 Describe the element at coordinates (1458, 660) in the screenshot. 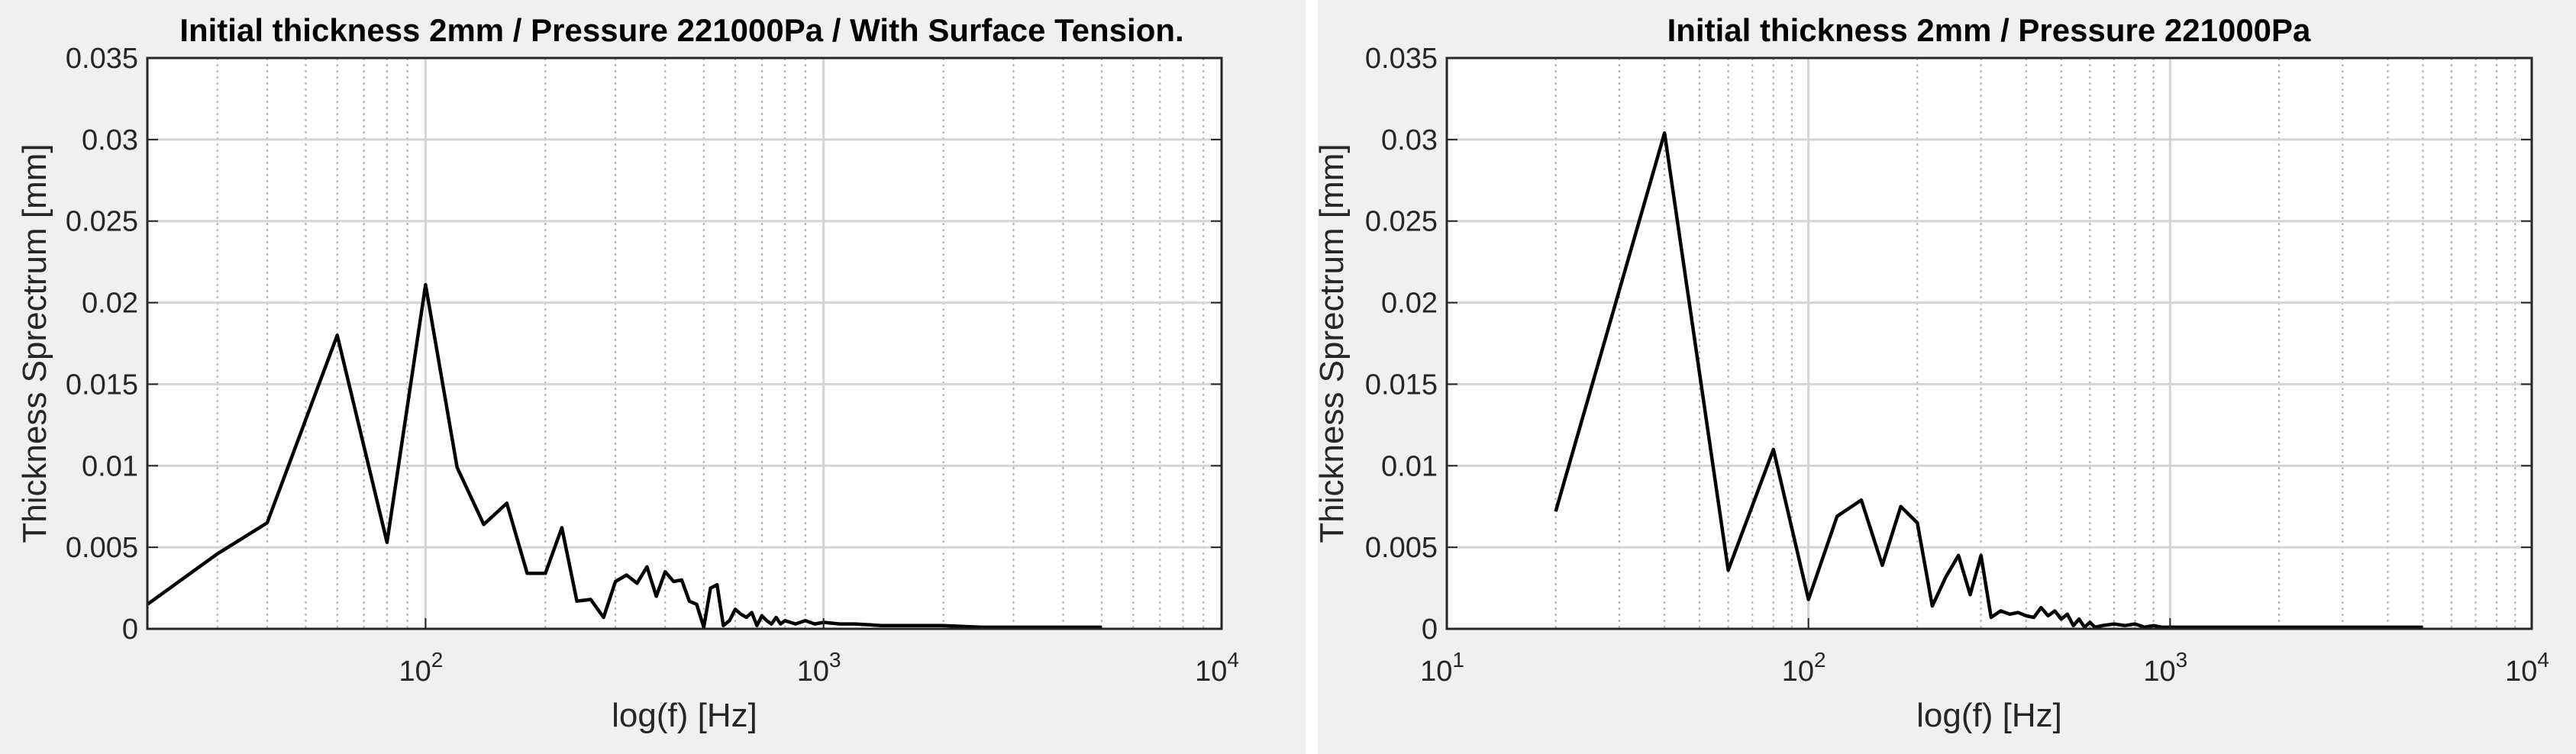

I see `x-tick-exponent: 1` at that location.